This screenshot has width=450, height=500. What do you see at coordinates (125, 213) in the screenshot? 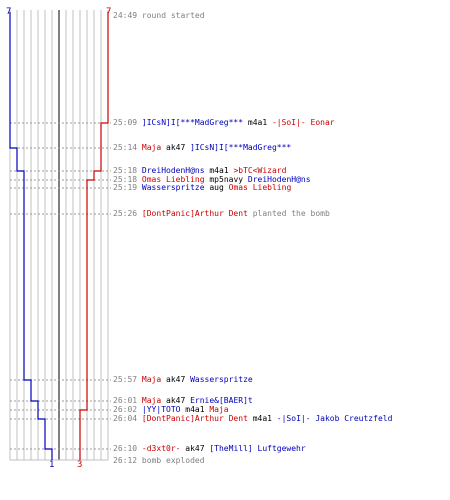
I see `event-time: 25:26` at bounding box center [125, 213].